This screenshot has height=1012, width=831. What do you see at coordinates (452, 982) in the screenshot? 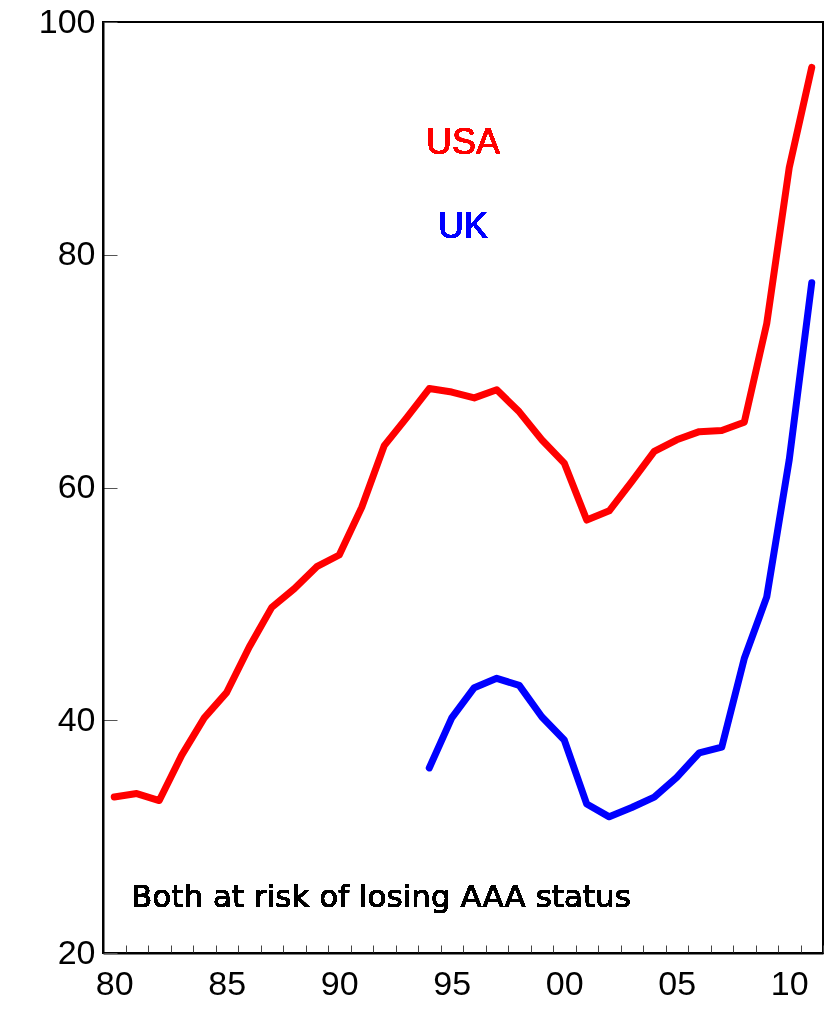
I see `x-tick-label: 95` at bounding box center [452, 982].